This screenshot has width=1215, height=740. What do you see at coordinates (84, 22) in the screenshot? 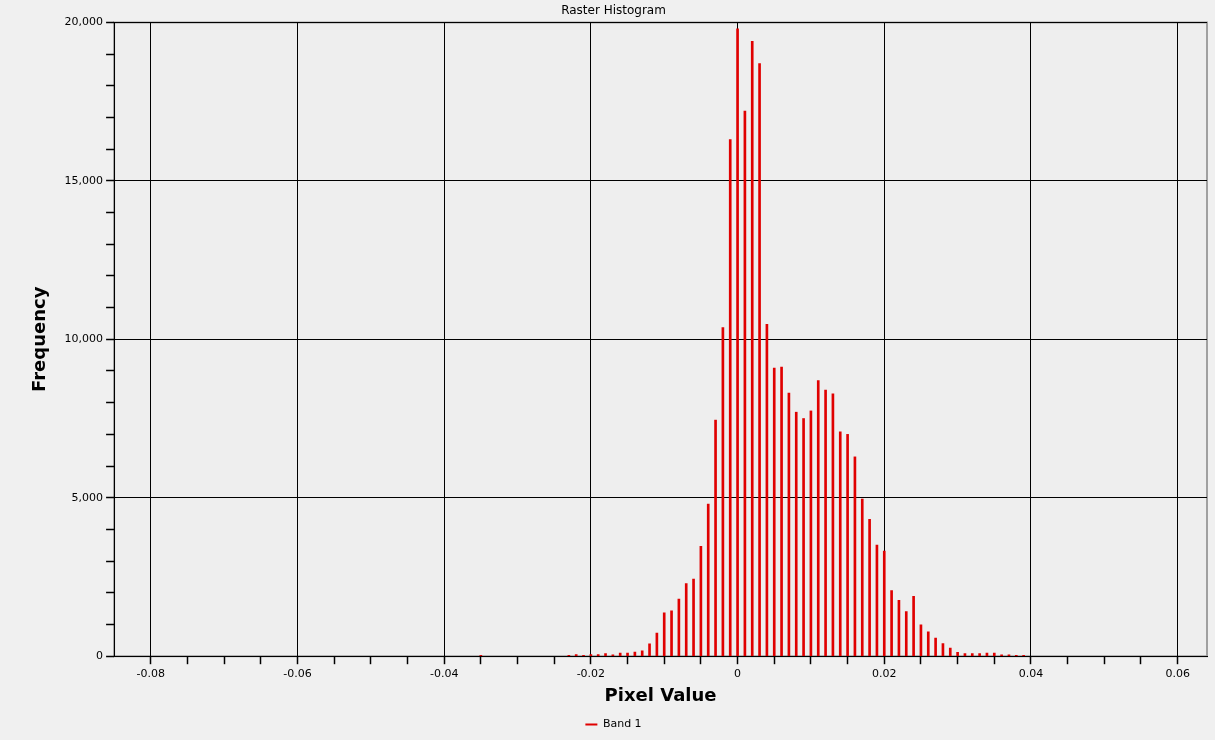
I see `y-tick-label: 20,000` at bounding box center [84, 22].